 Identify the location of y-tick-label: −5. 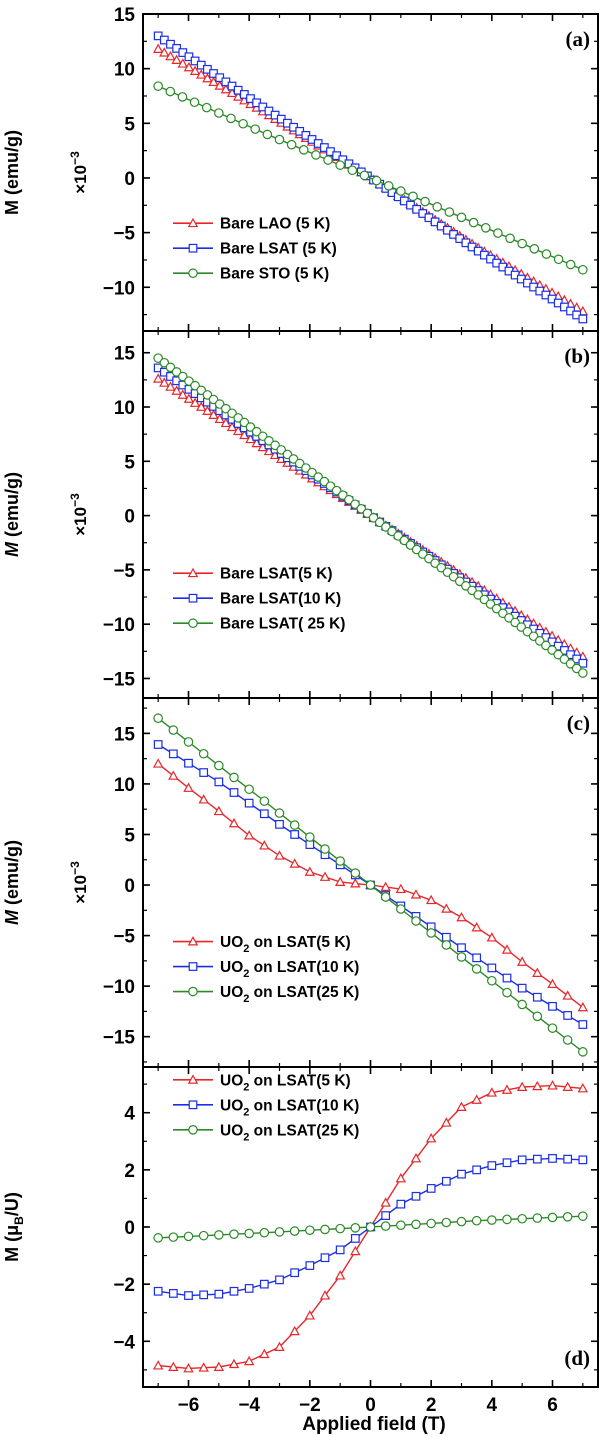
(124, 234).